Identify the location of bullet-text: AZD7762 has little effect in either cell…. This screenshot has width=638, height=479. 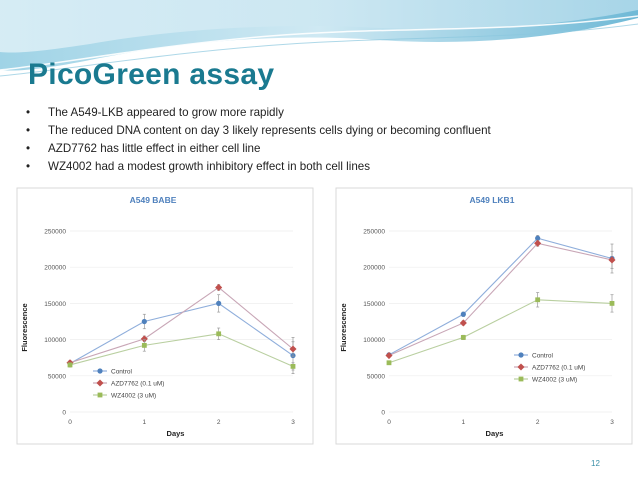
(154, 148).